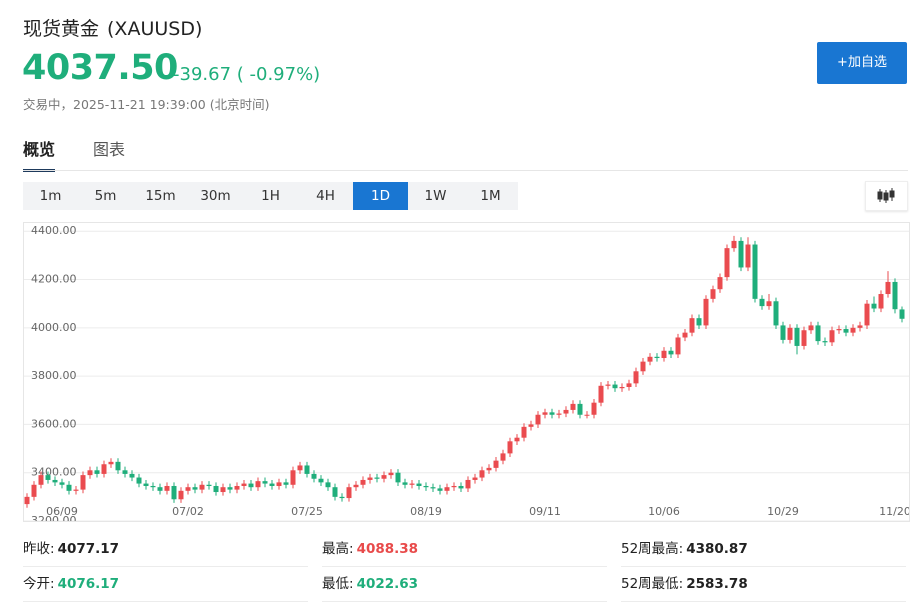  Describe the element at coordinates (490, 196) in the screenshot. I see `interval-button: 1M` at that location.